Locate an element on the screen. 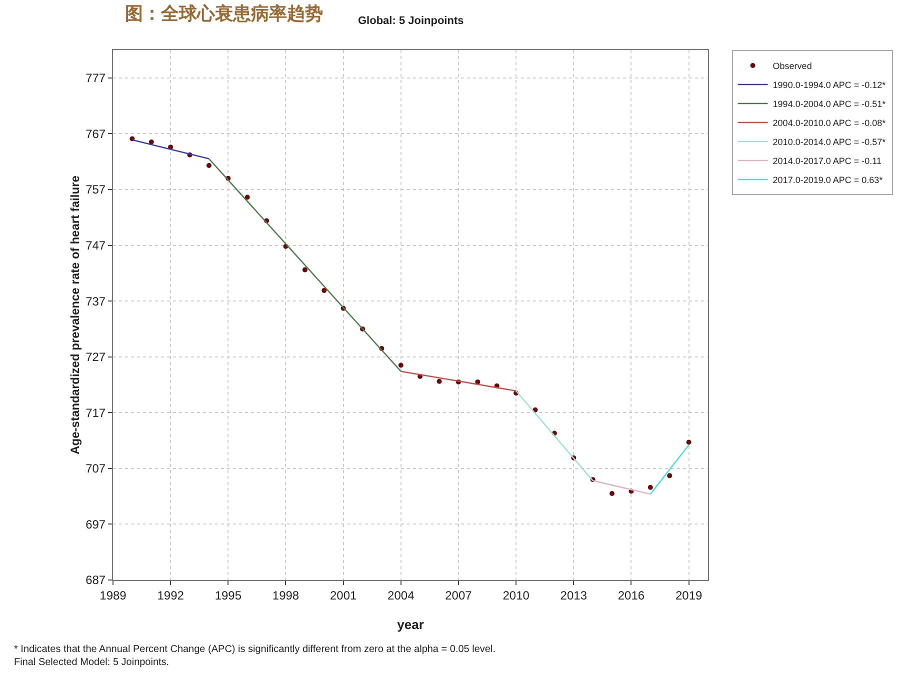  y-tick-label: 727 is located at coordinates (96, 357).